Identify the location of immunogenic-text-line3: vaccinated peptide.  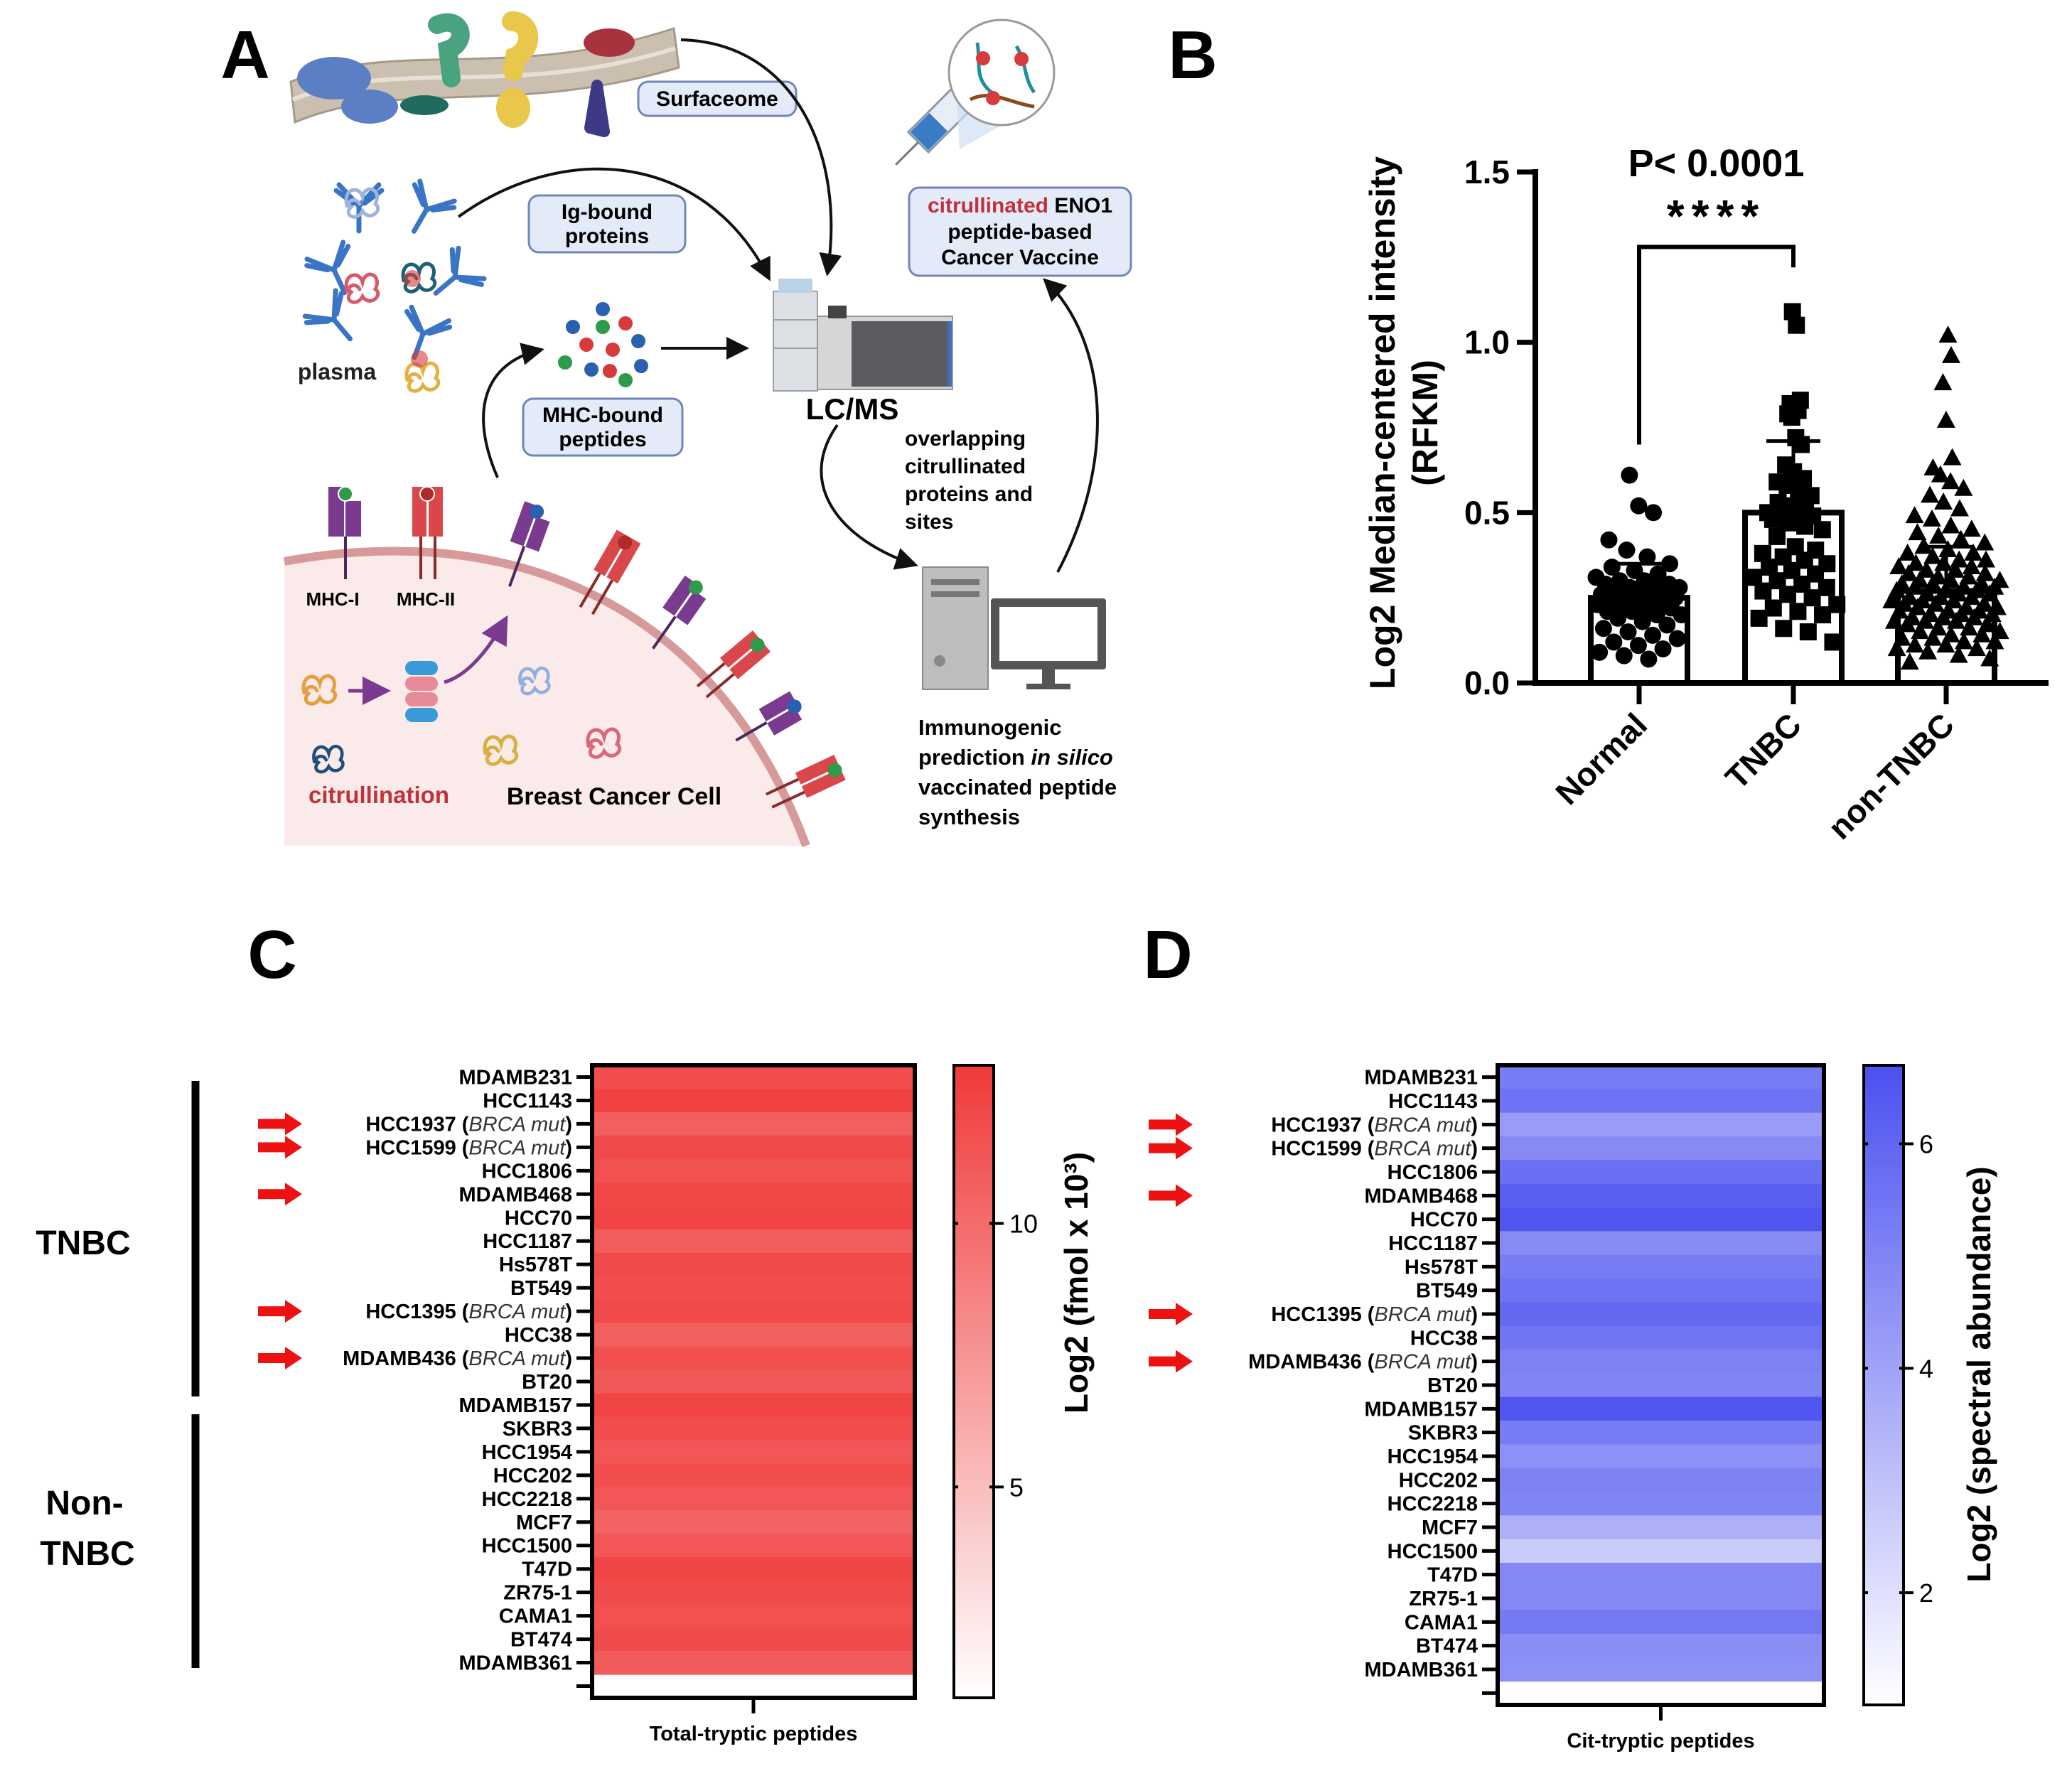
(1018, 787).